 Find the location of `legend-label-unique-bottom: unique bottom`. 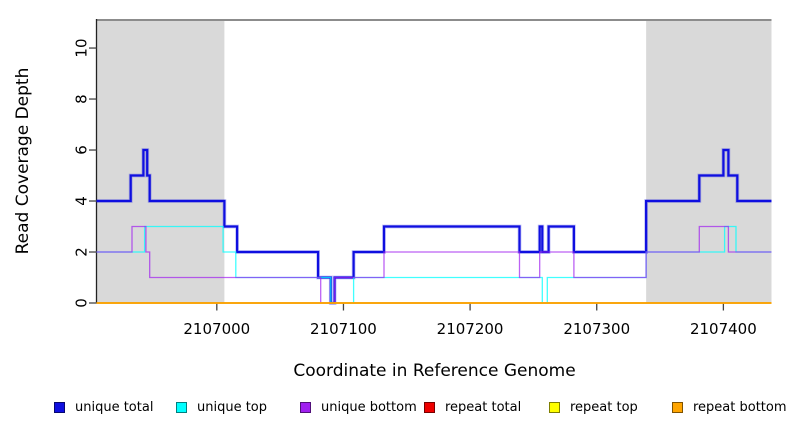

legend-label-unique-bottom: unique bottom is located at coordinates (369, 407).